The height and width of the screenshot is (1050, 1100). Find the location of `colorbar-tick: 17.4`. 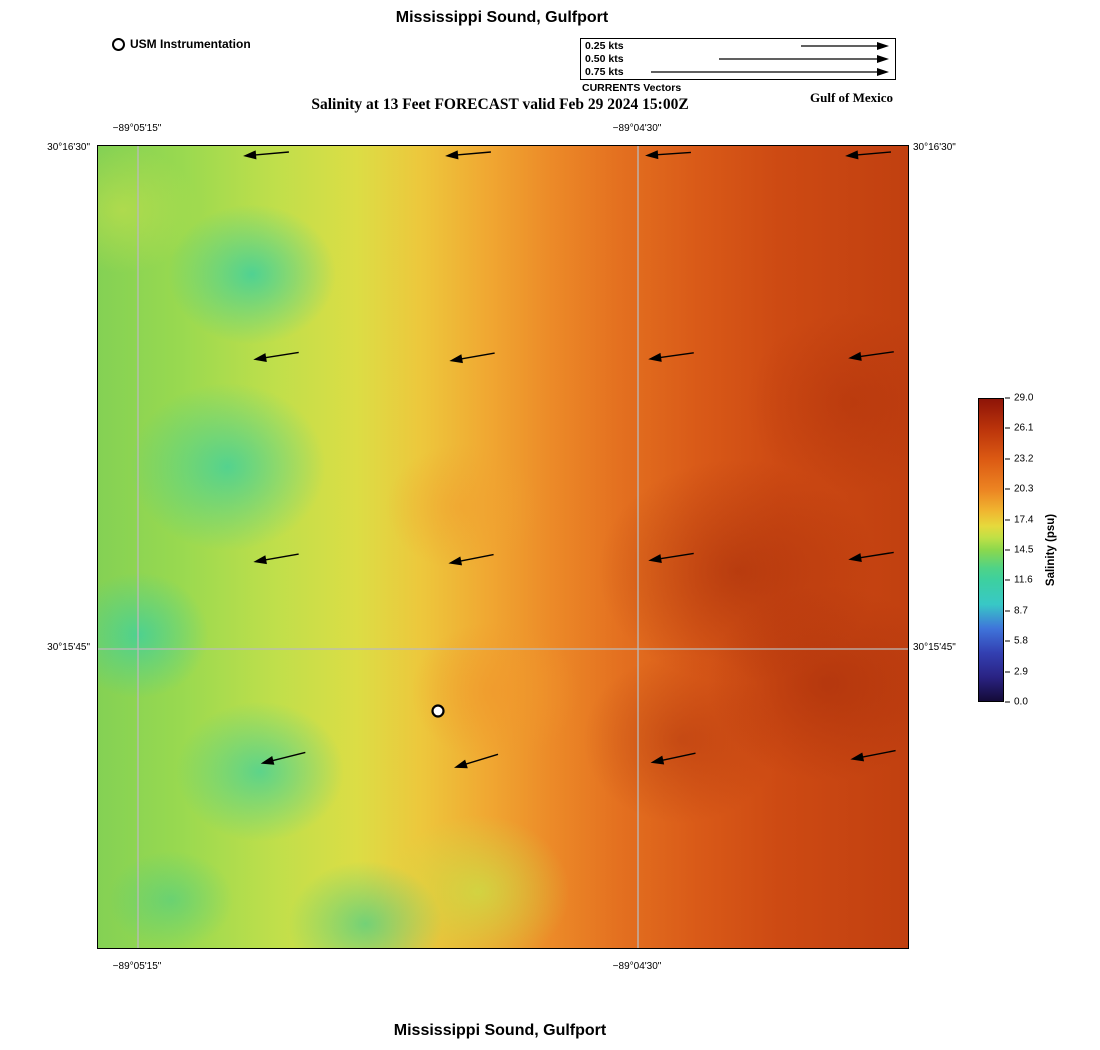

colorbar-tick: 17.4 is located at coordinates (1019, 519).